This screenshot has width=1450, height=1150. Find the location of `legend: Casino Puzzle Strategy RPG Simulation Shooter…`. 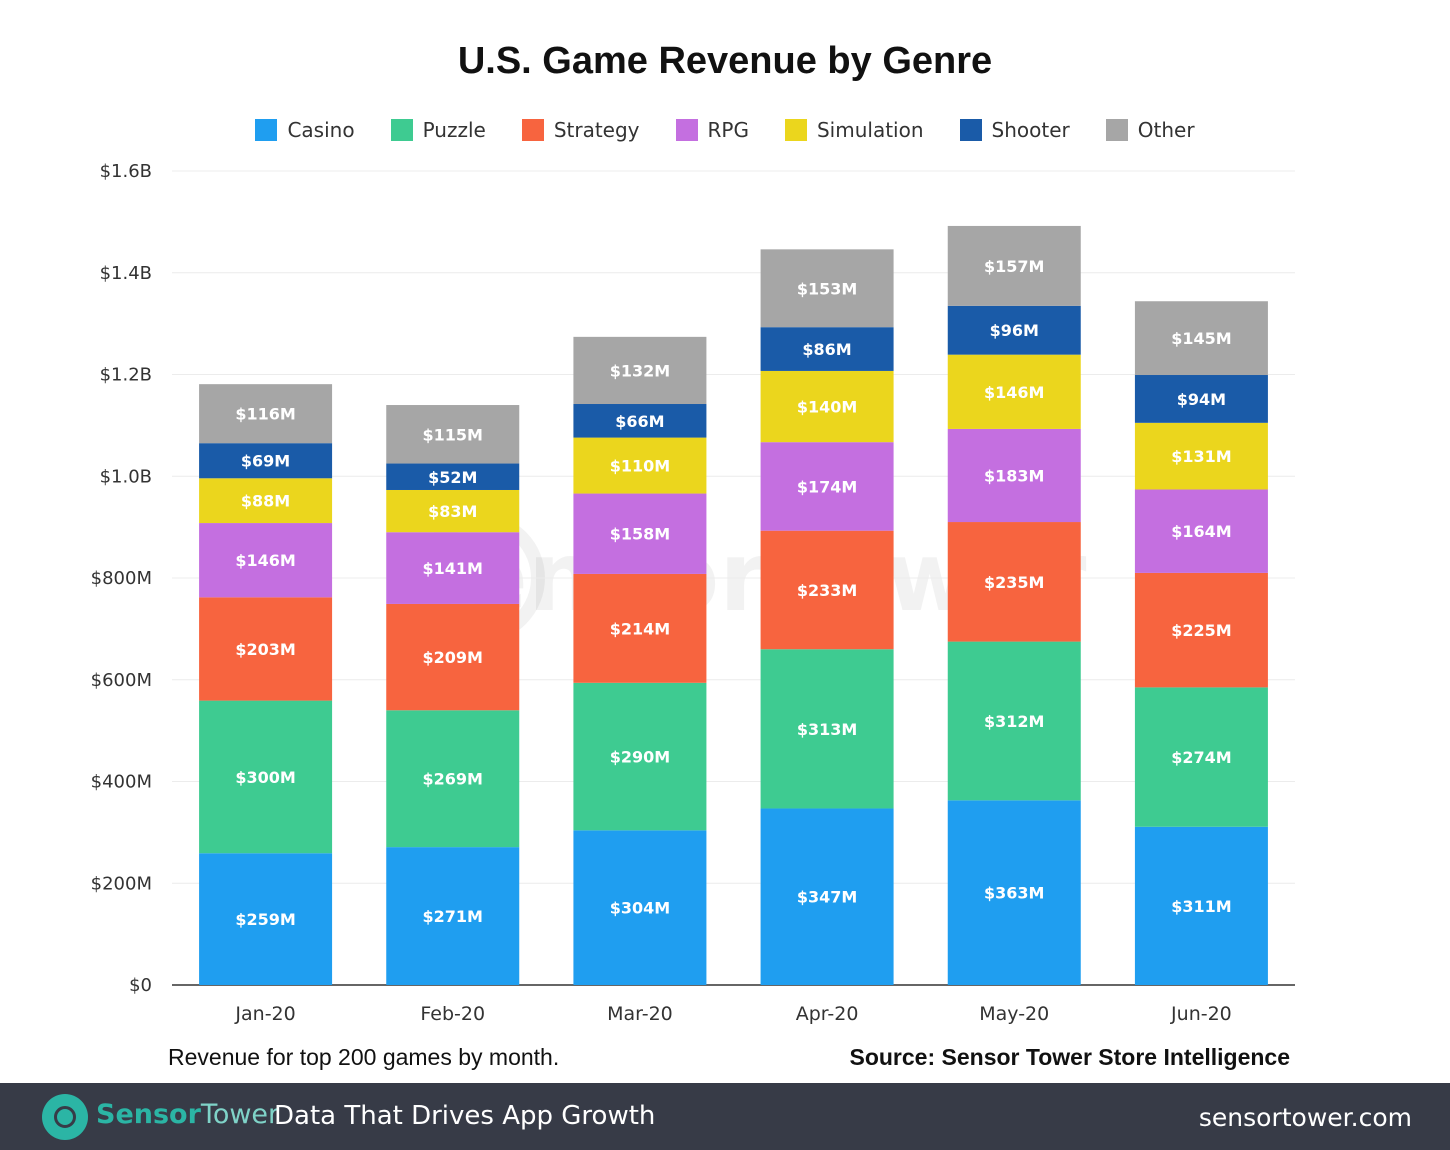

legend: Casino Puzzle Strategy RPG Simulation Shooter… is located at coordinates (725, 130).